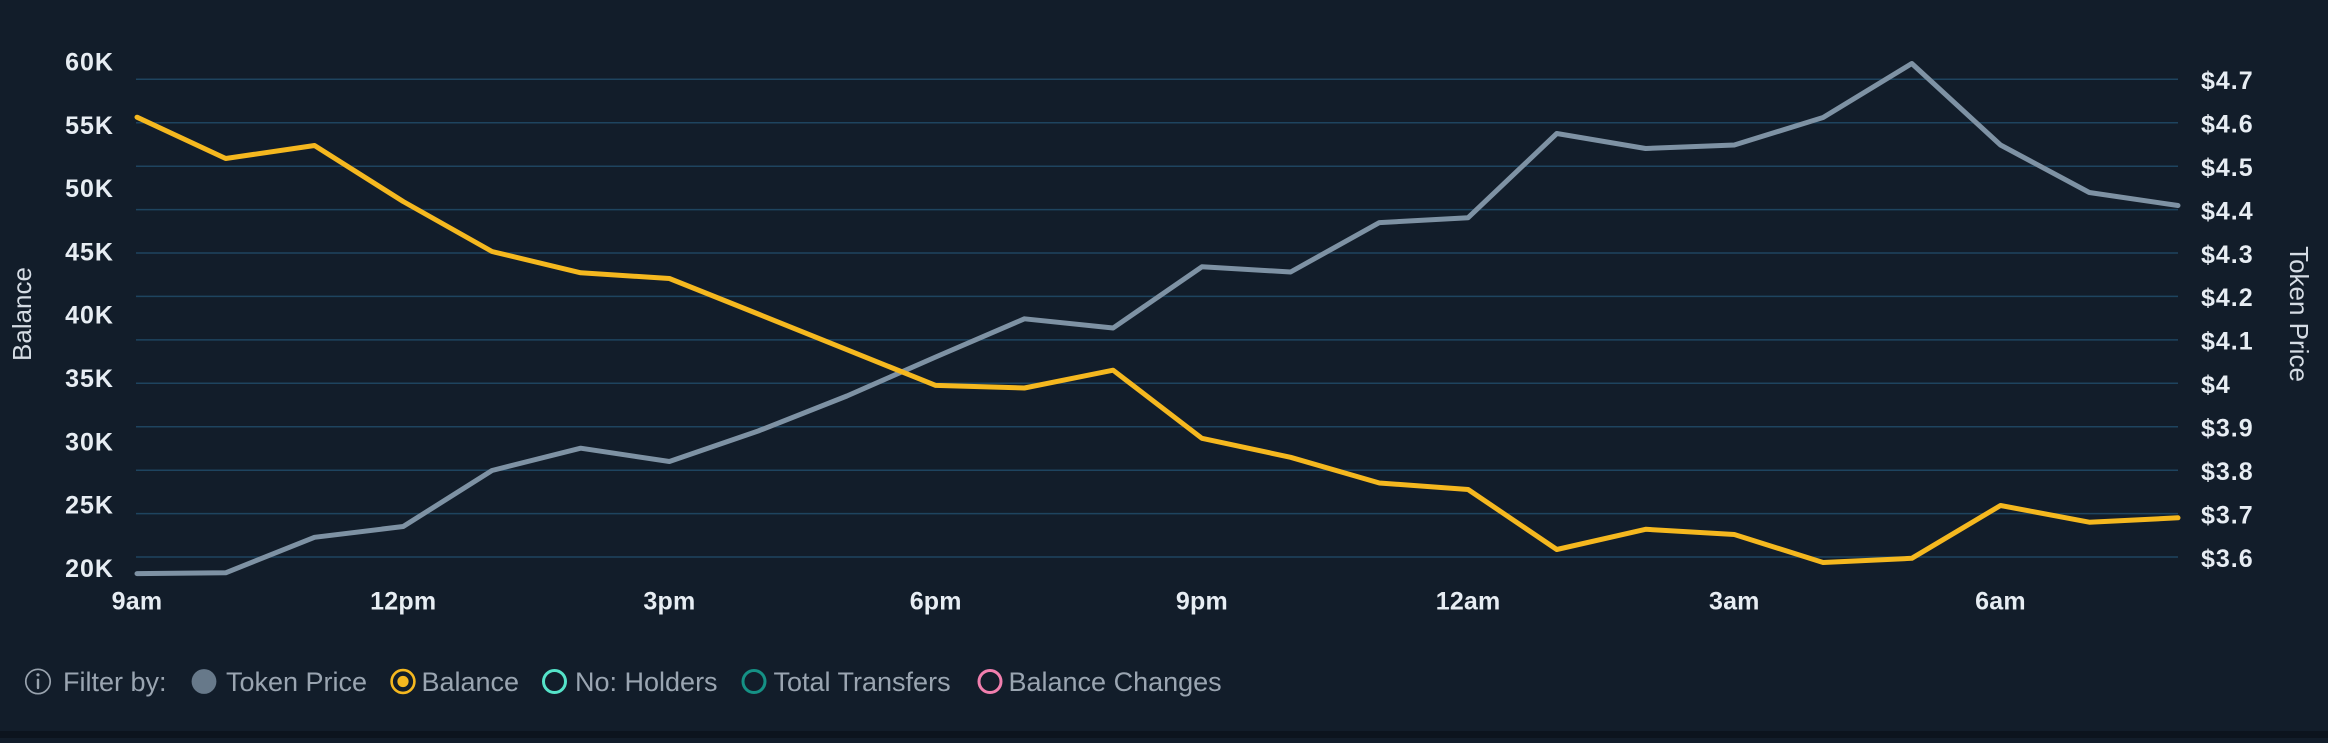 Image resolution: width=2328 pixels, height=743 pixels. I want to click on svg-text: 55K, so click(89, 126).